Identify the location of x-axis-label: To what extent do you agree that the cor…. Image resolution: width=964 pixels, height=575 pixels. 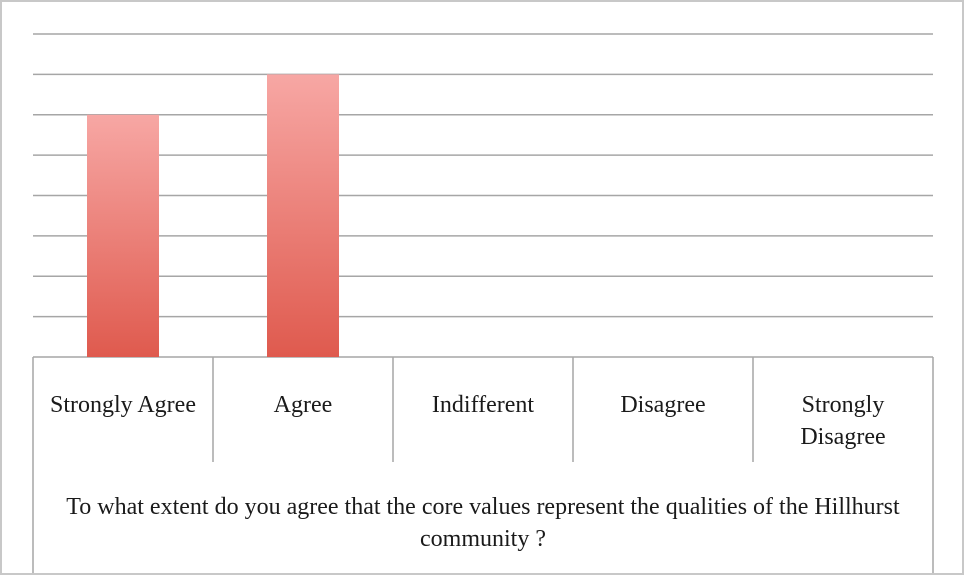
(483, 523).